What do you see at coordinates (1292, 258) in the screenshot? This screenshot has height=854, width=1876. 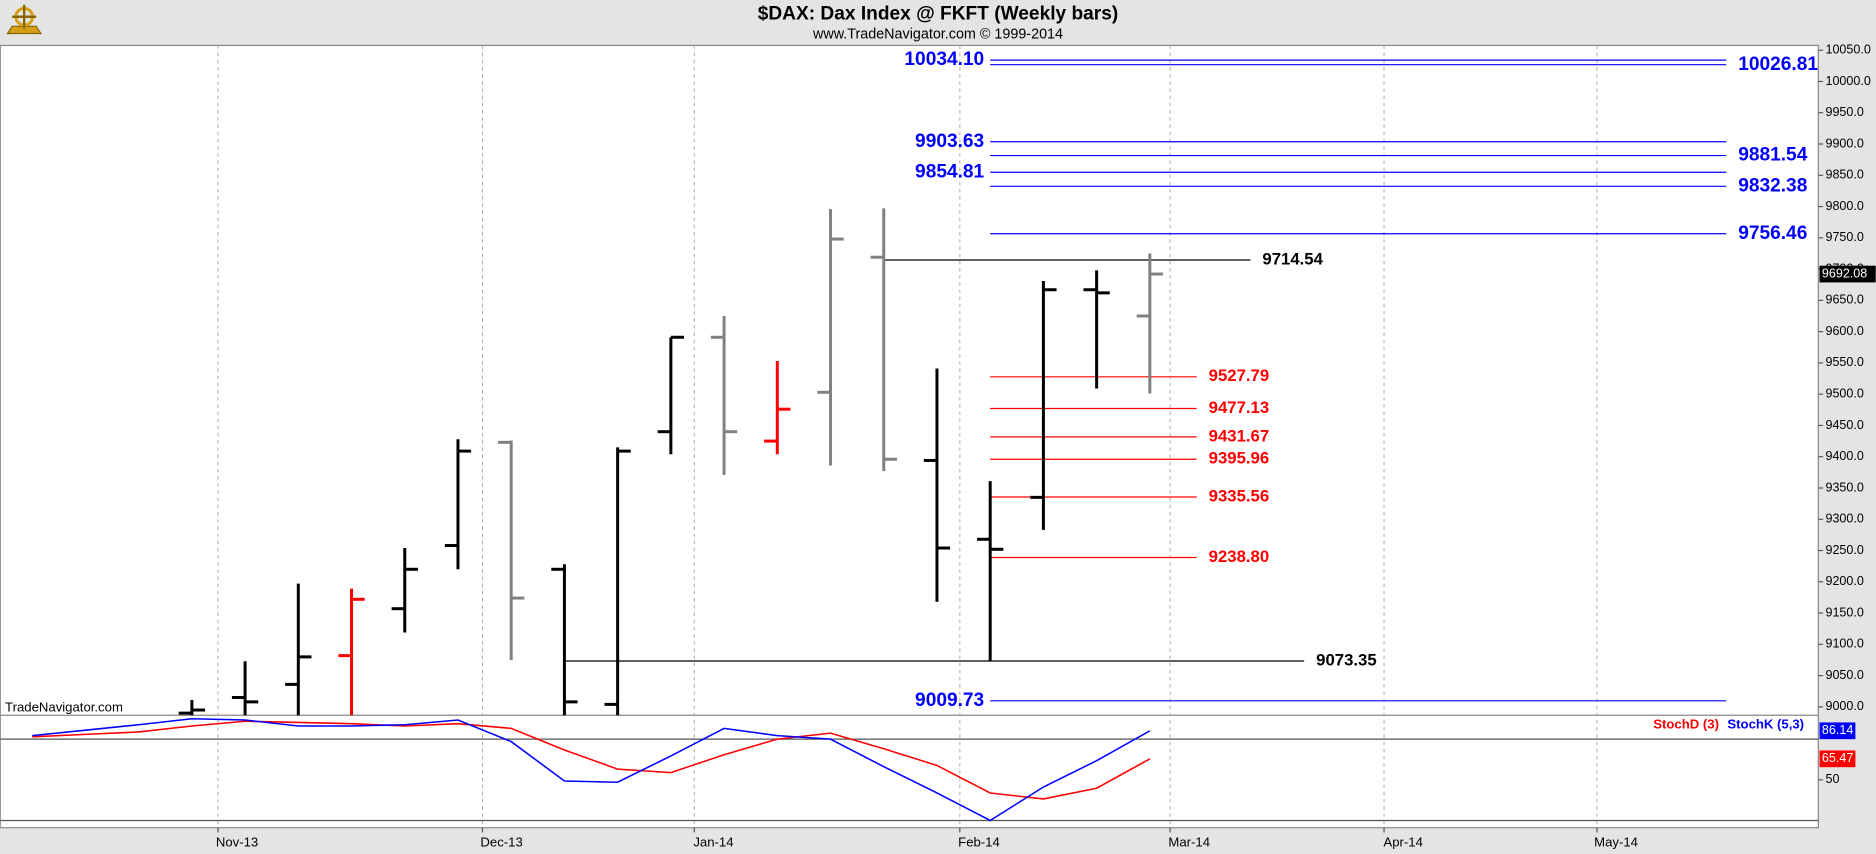 I see `level-label: 9714.54` at bounding box center [1292, 258].